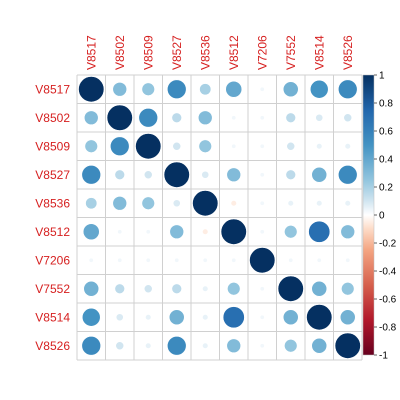 The image size is (400, 400). I want to click on corr-V8517-V8512, so click(234, 89).